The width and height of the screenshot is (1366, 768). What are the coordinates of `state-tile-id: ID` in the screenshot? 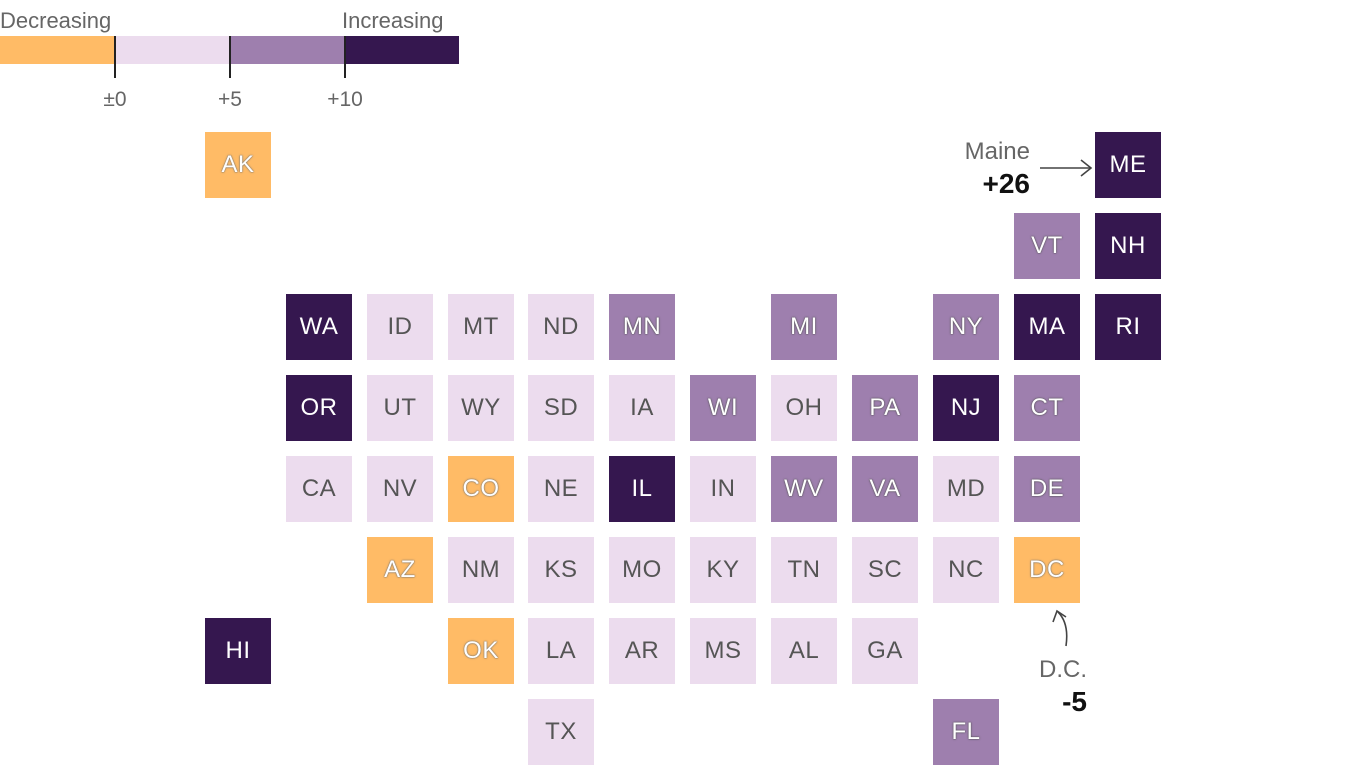 It's located at (400, 327).